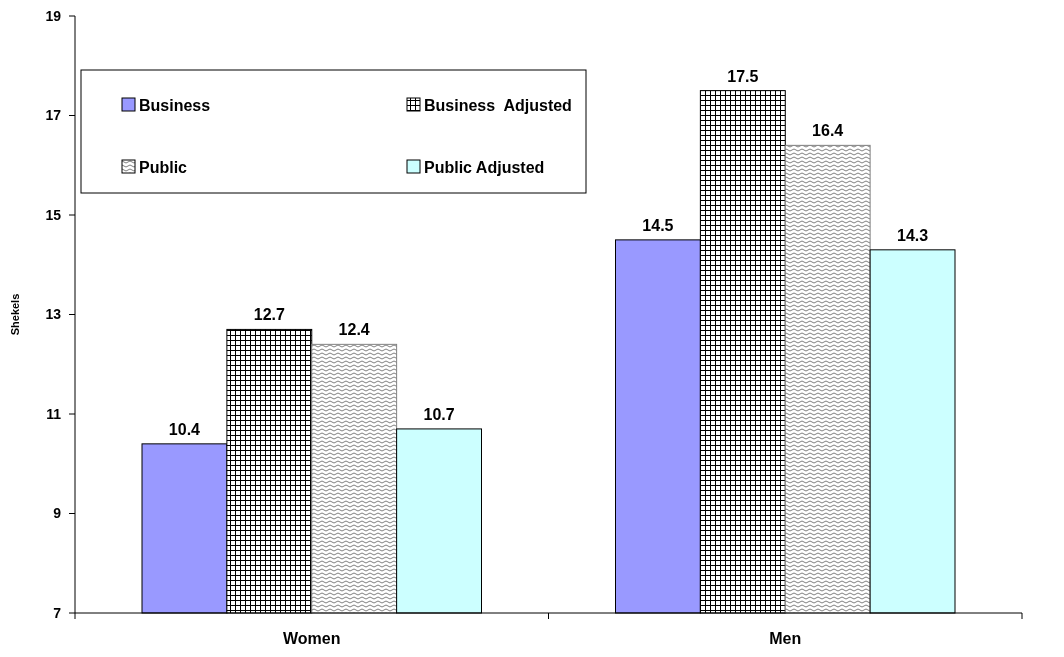  Describe the element at coordinates (828, 131) in the screenshot. I see `data-label: 16.4` at that location.